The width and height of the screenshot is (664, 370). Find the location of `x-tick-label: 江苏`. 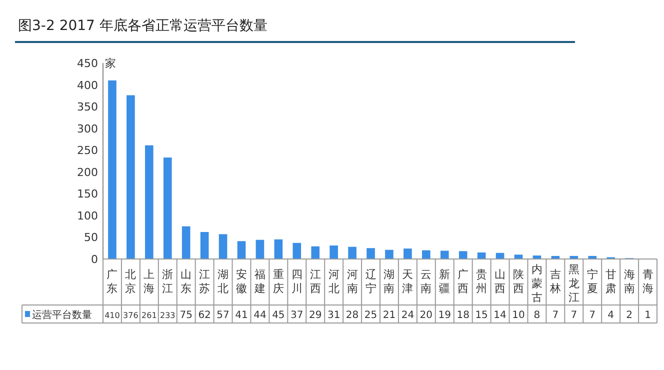

x-tick-label: 江苏 is located at coordinates (204, 281).